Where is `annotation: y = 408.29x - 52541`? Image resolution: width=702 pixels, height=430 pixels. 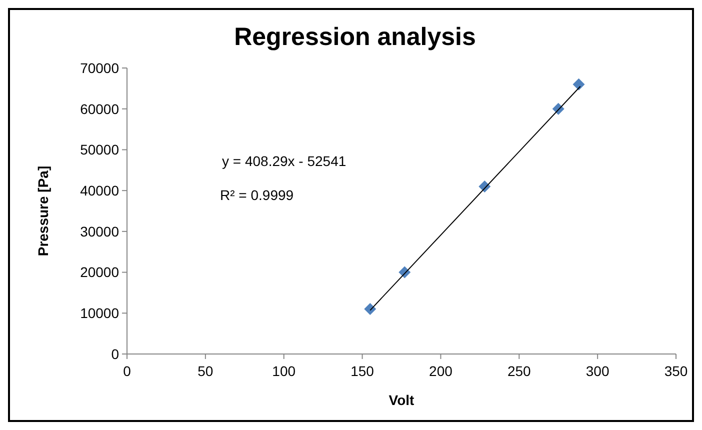 annotation: y = 408.29x - 52541 is located at coordinates (284, 161).